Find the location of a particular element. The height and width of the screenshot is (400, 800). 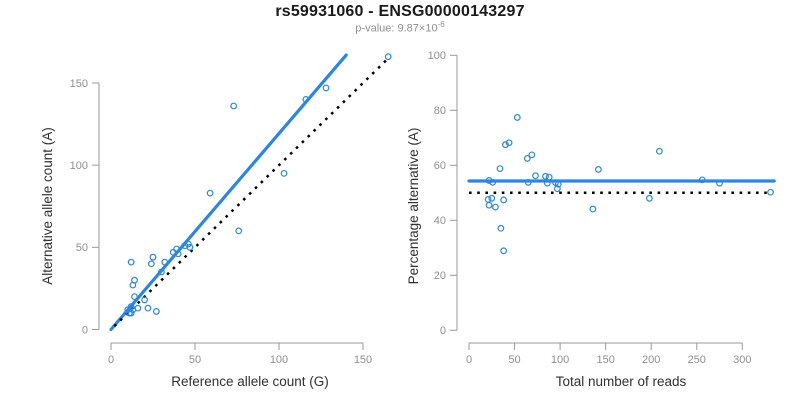

right-plot-y-tick-label: 60 is located at coordinates (440, 166).